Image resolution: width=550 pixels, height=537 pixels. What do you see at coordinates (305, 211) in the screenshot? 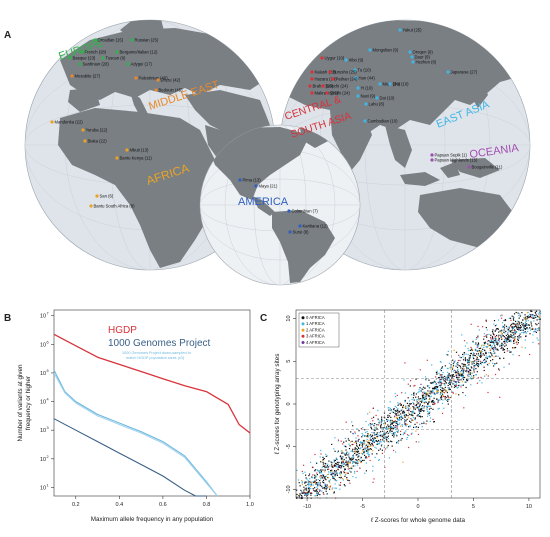
I see `population-label: Colombian (7)` at bounding box center [305, 211].